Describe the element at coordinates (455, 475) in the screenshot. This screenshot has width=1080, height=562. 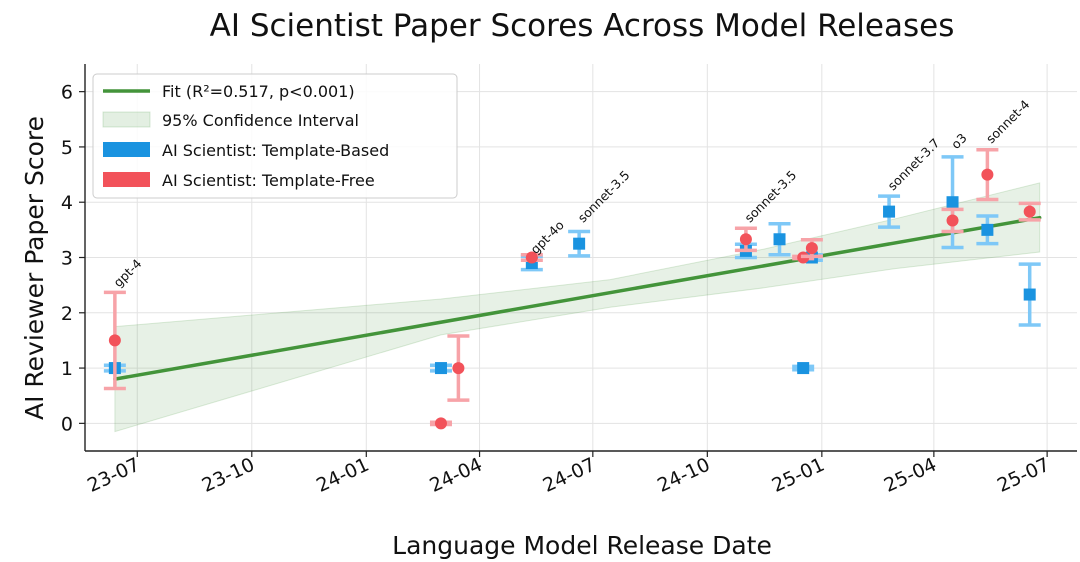
I see `x-tick-label: 24-04` at that location.